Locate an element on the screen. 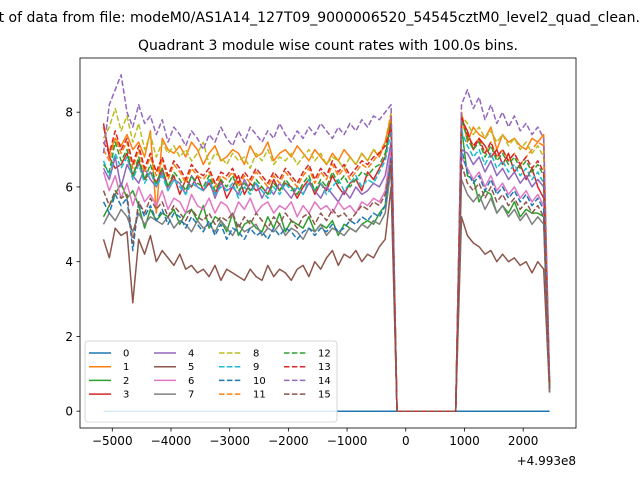 This screenshot has width=640, height=480. x-tick-label: −5000 is located at coordinates (112, 441).